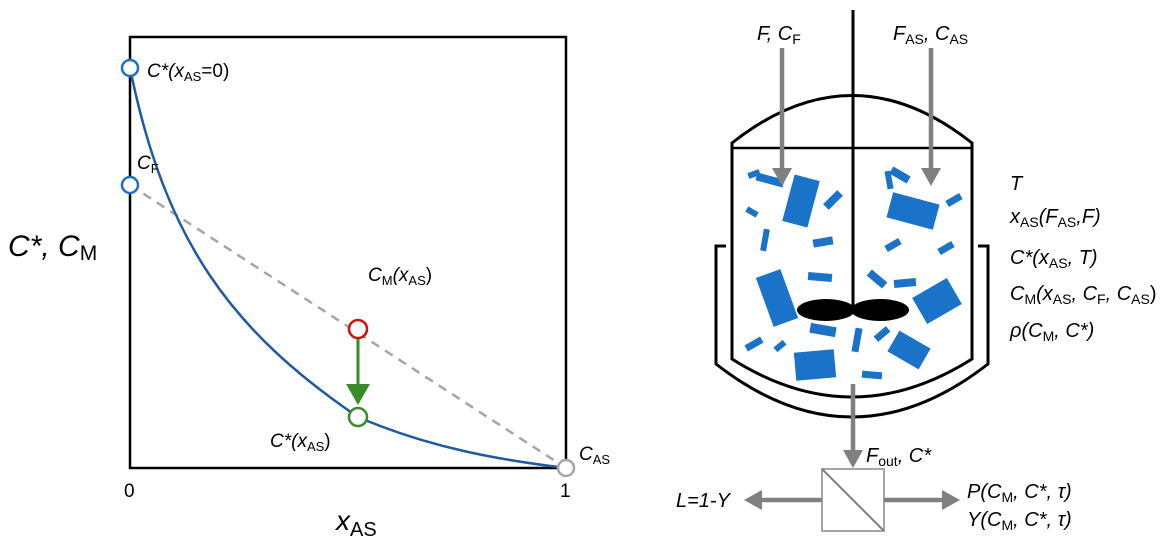 The height and width of the screenshot is (536, 1168). What do you see at coordinates (358, 417) in the screenshot?
I see `c-star-xas-point` at bounding box center [358, 417].